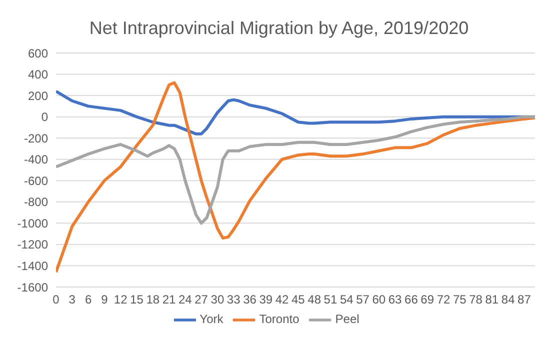 Image resolution: width=558 pixels, height=339 pixels. I want to click on y-tick-label: -400, so click(36, 159).